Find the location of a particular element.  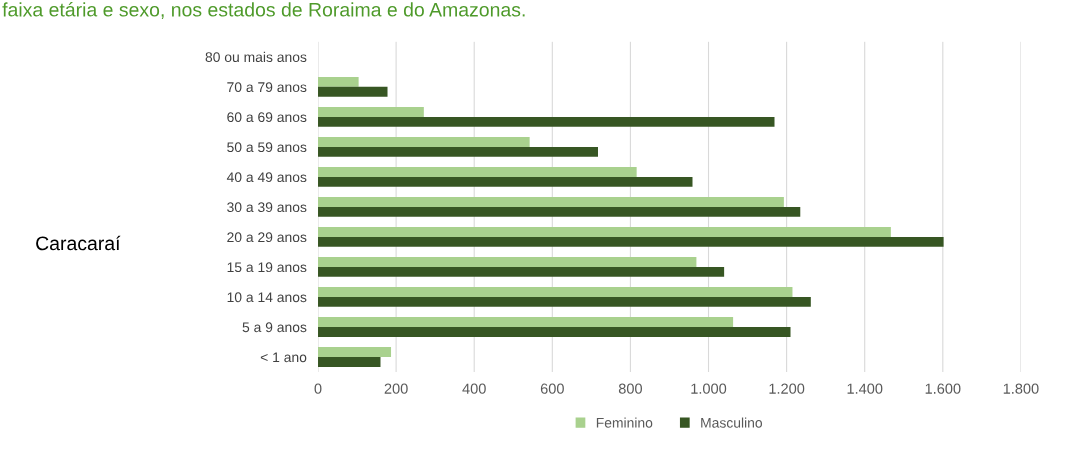

y-tick-label: 30 a 39 anos is located at coordinates (267, 207).